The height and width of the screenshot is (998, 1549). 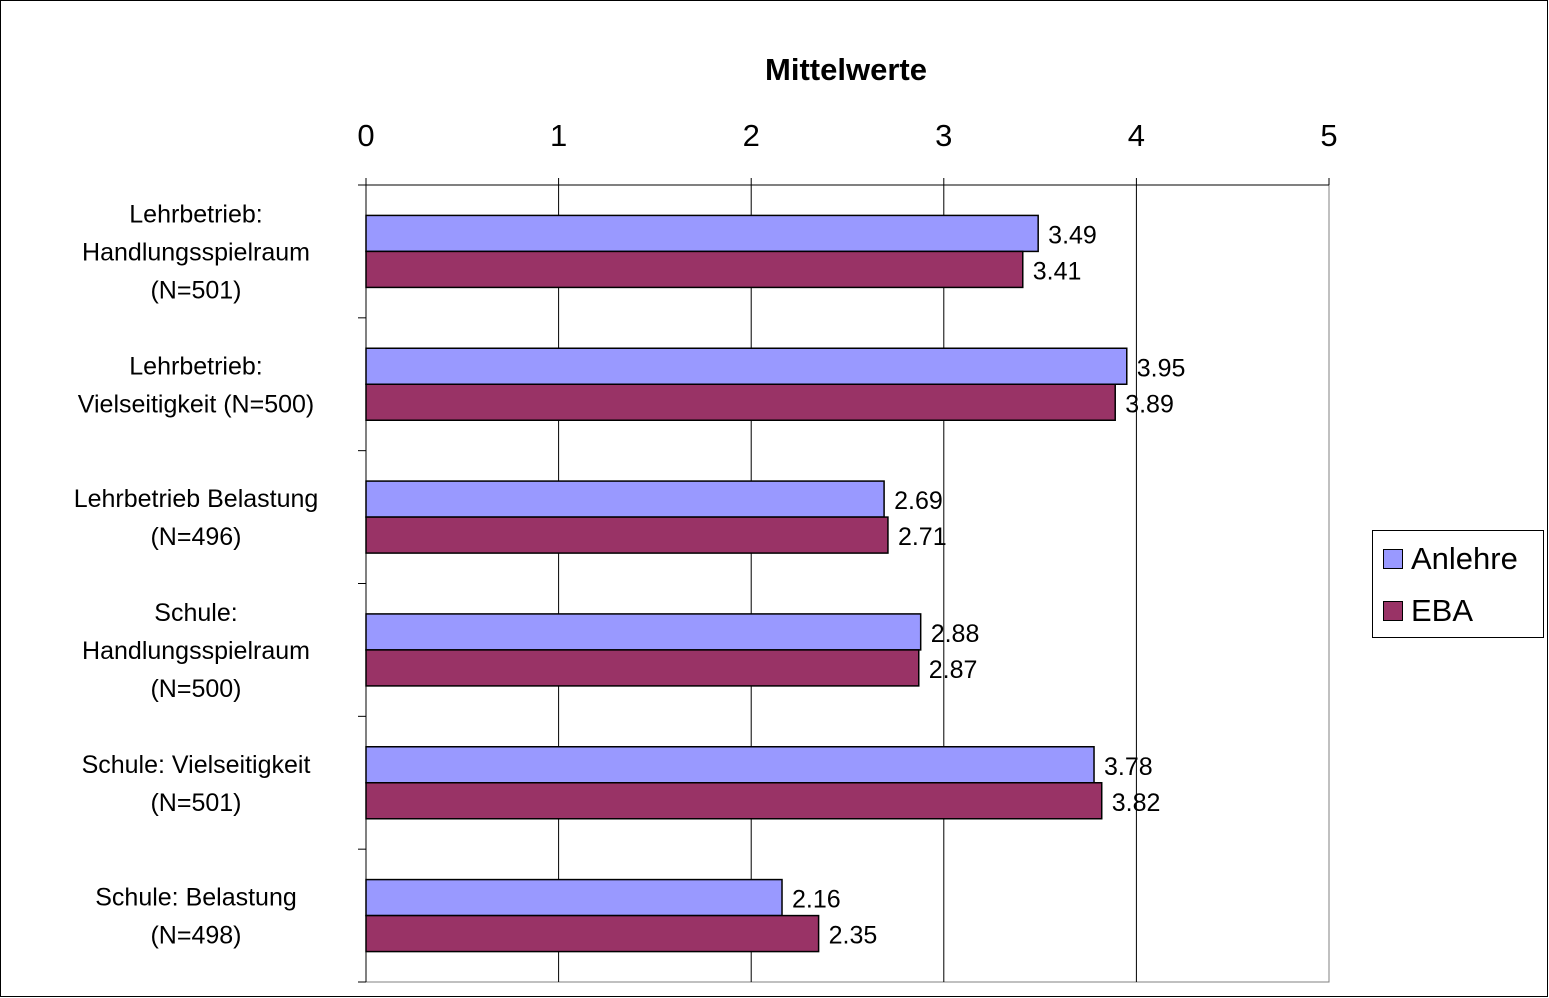 What do you see at coordinates (953, 670) in the screenshot?
I see `data-label-eba-3: 2.87` at bounding box center [953, 670].